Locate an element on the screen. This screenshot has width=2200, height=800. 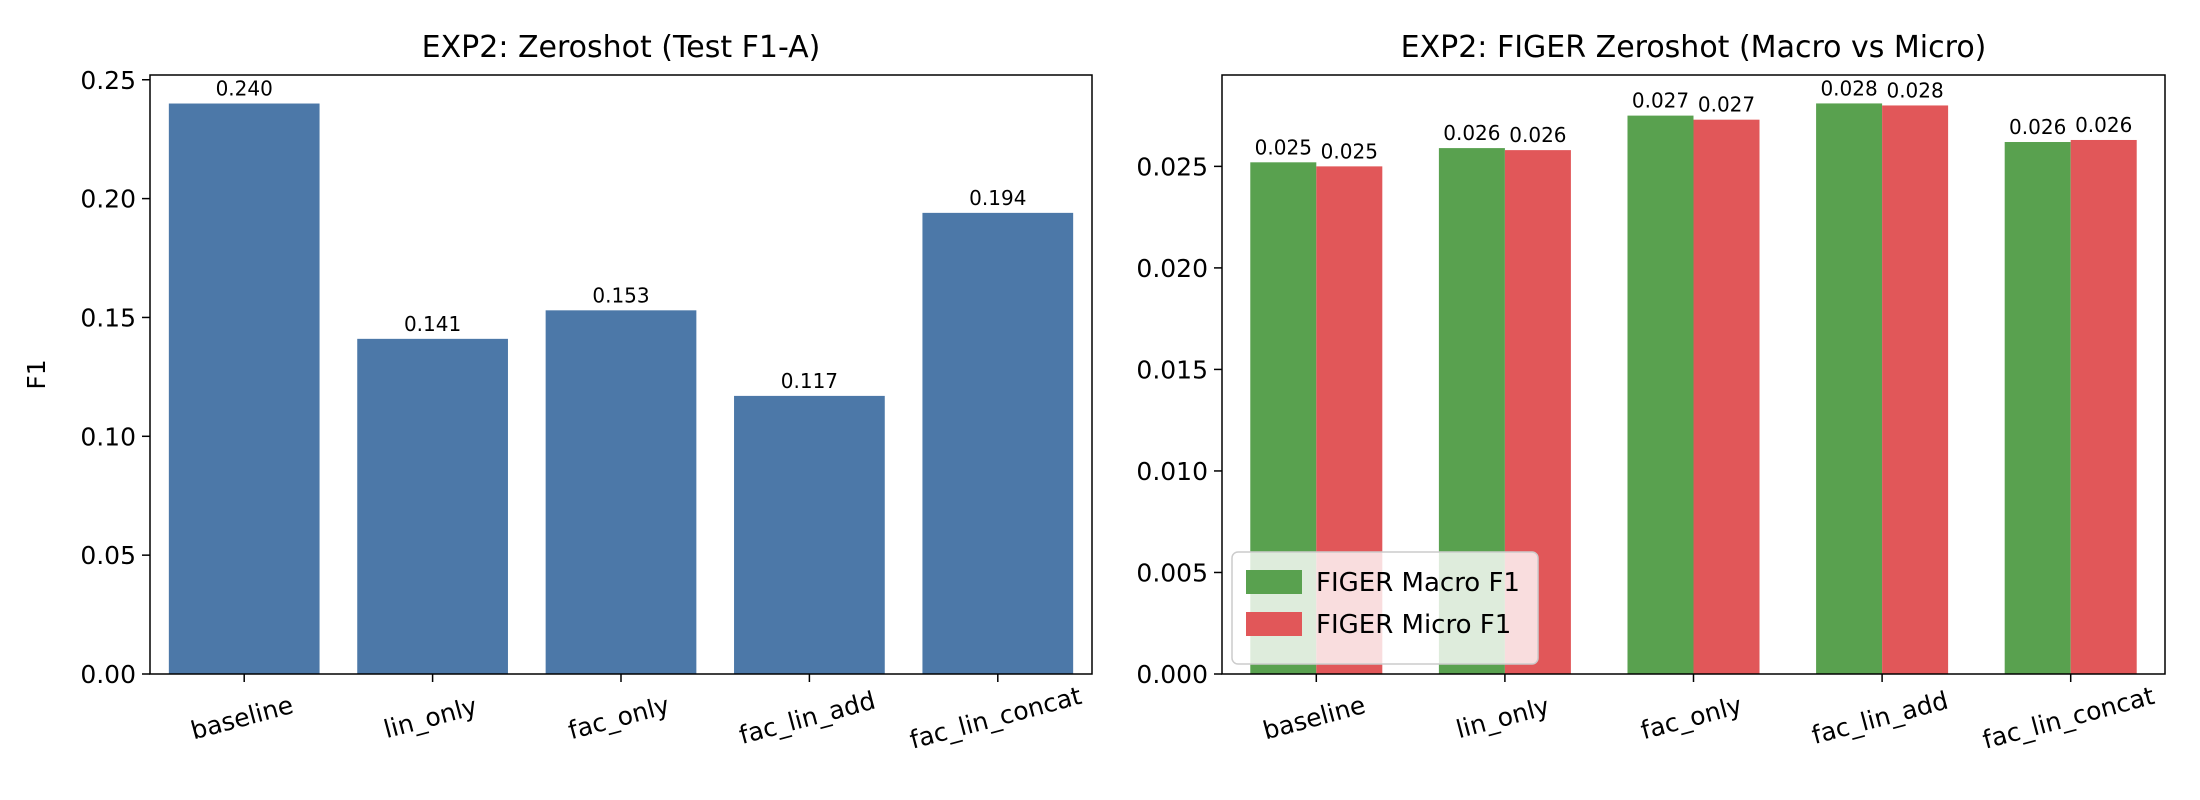
y-tick-label: 0.020 is located at coordinates (1172, 268).